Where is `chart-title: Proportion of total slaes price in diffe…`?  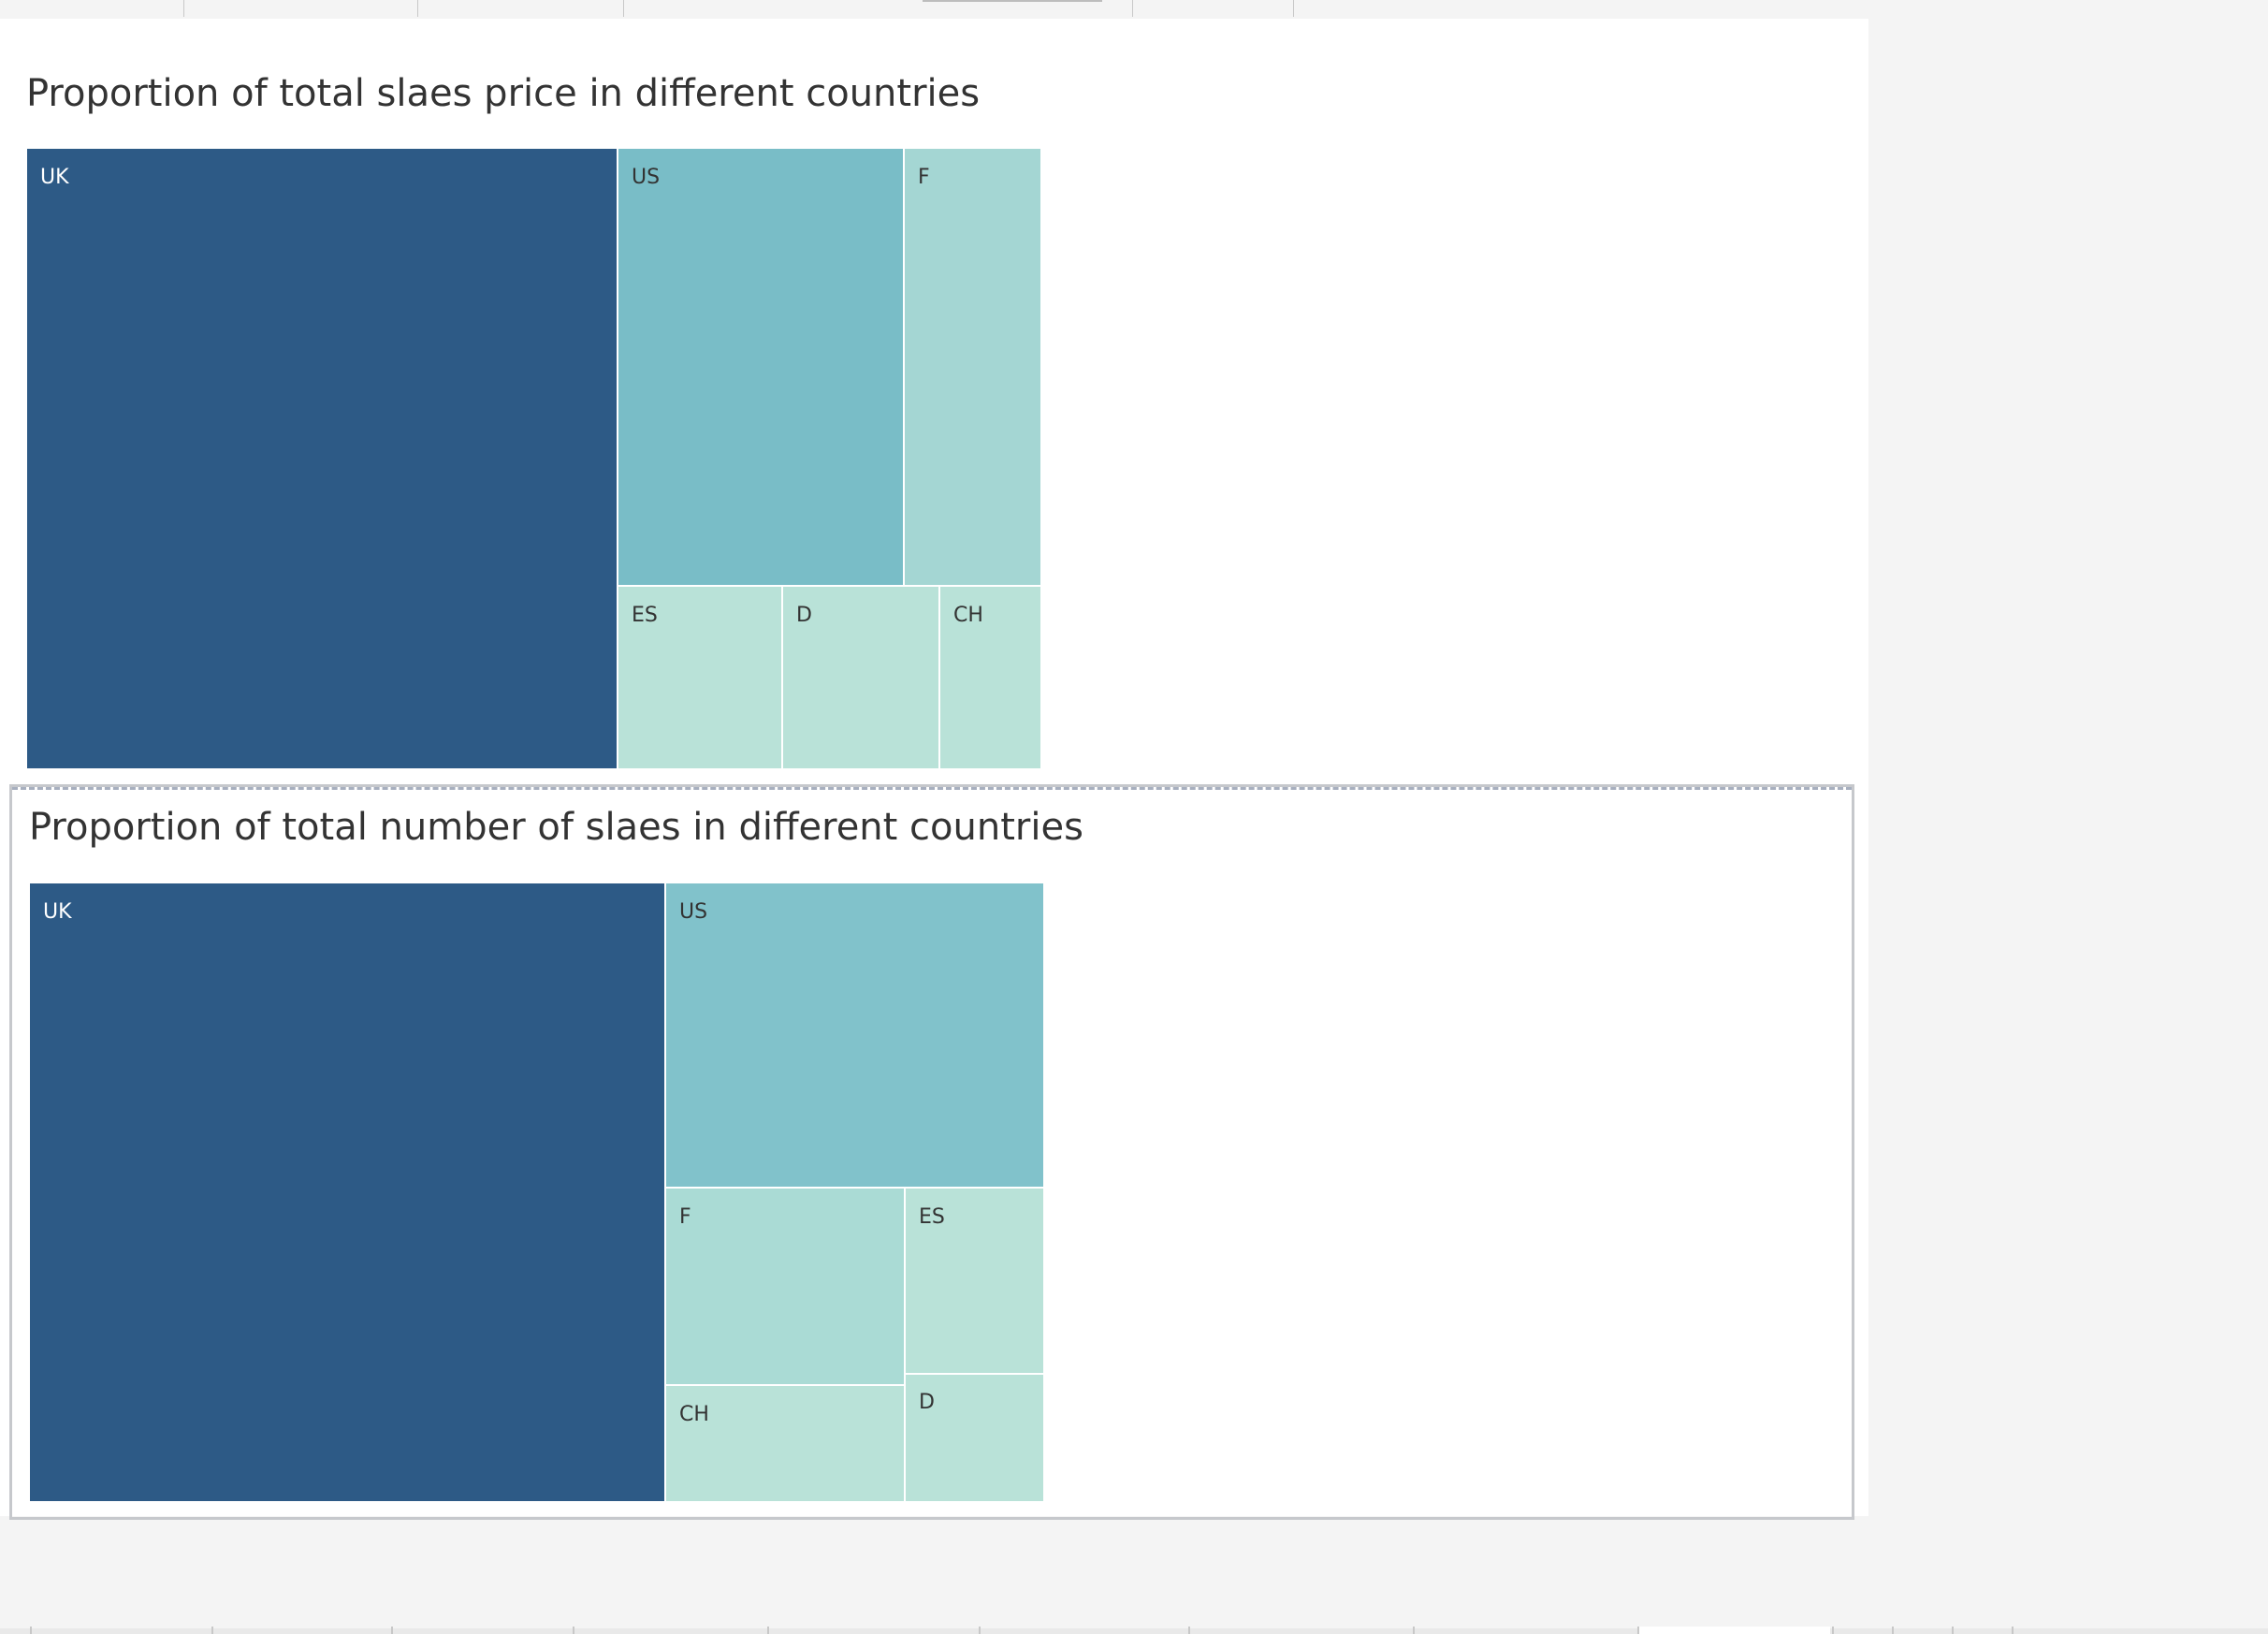 chart-title: Proportion of total slaes price in diffe… is located at coordinates (504, 93).